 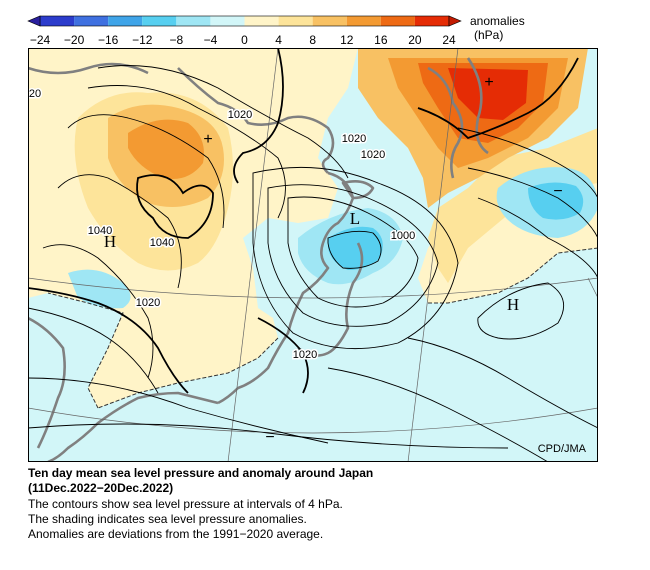 What do you see at coordinates (162, 243) in the screenshot?
I see `contour-label-1040-center: 1040` at bounding box center [162, 243].